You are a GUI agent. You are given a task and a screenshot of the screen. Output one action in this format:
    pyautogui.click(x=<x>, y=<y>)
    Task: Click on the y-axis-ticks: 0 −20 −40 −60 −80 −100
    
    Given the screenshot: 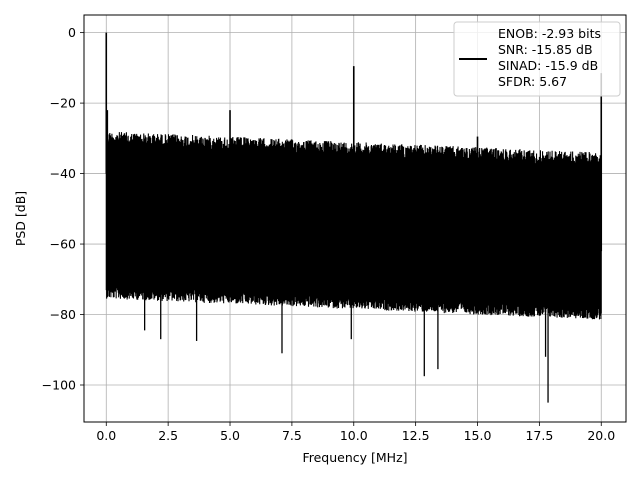 What is the action you would take?
    pyautogui.click(x=63, y=209)
    